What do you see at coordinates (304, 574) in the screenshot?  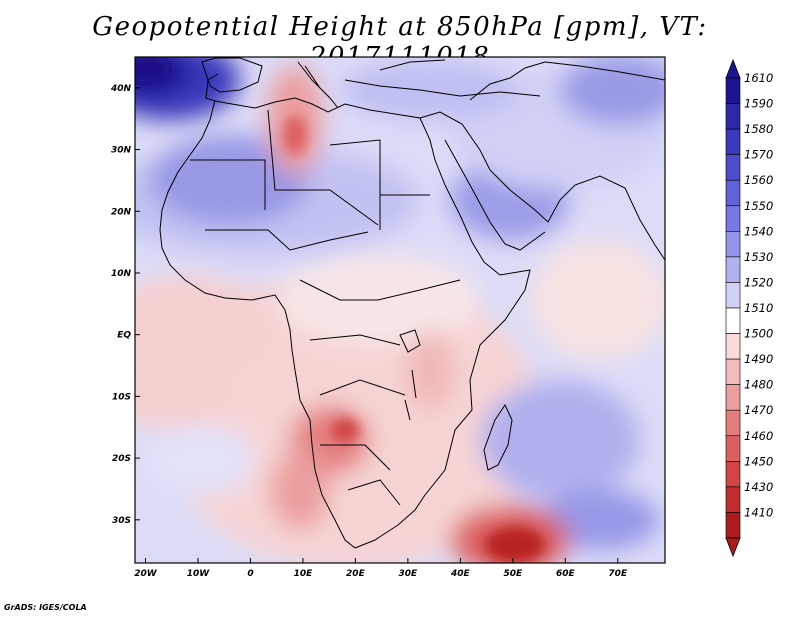 I see `lon-tick-label: 10E` at bounding box center [304, 574].